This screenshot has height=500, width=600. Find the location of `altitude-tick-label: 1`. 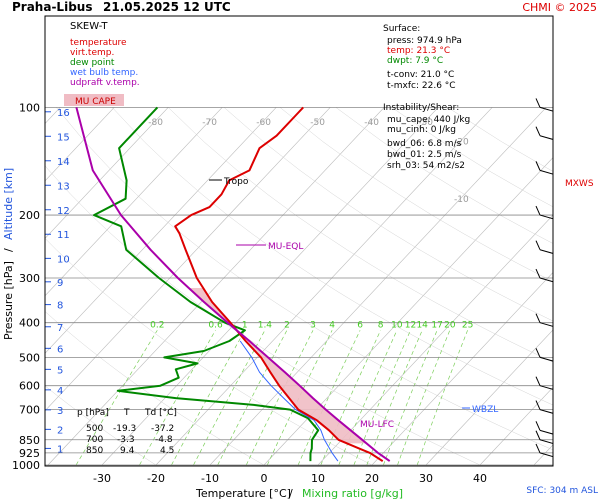

altitude-tick-label: 1 is located at coordinates (60, 449).